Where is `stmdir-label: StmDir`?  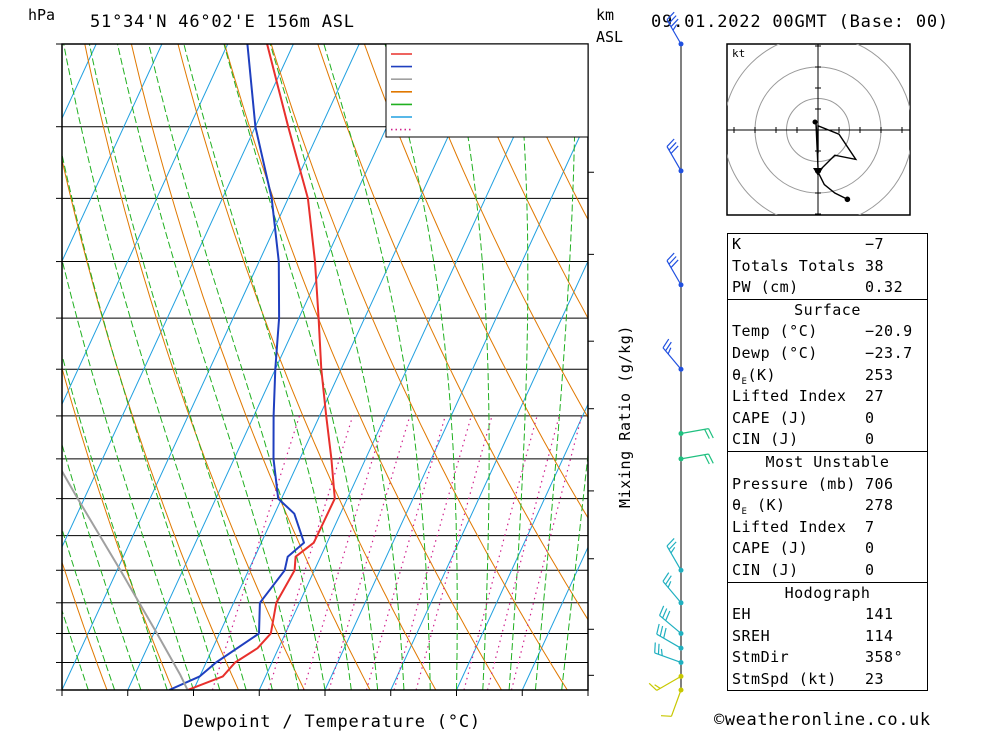
stmdir-label: StmDir is located at coordinates (761, 657).